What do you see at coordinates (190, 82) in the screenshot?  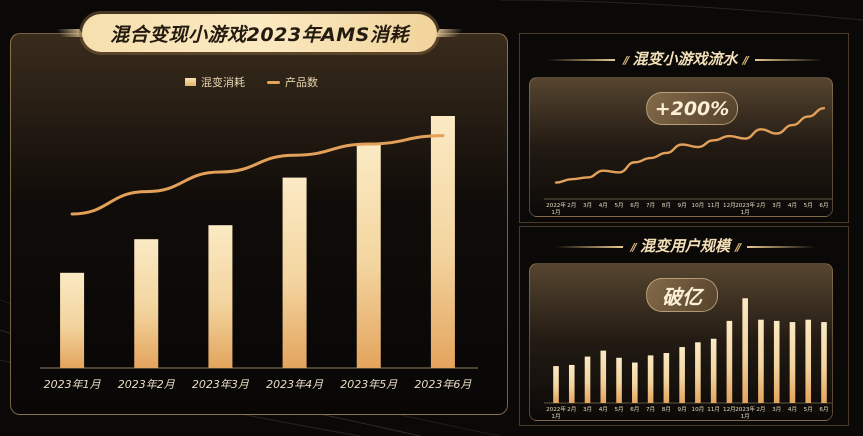 I see `legend-bar-swatch` at bounding box center [190, 82].